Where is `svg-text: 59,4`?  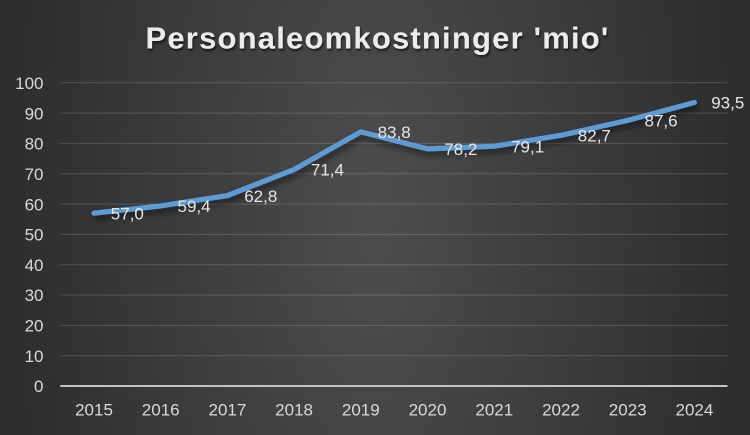 svg-text: 59,4 is located at coordinates (194, 206).